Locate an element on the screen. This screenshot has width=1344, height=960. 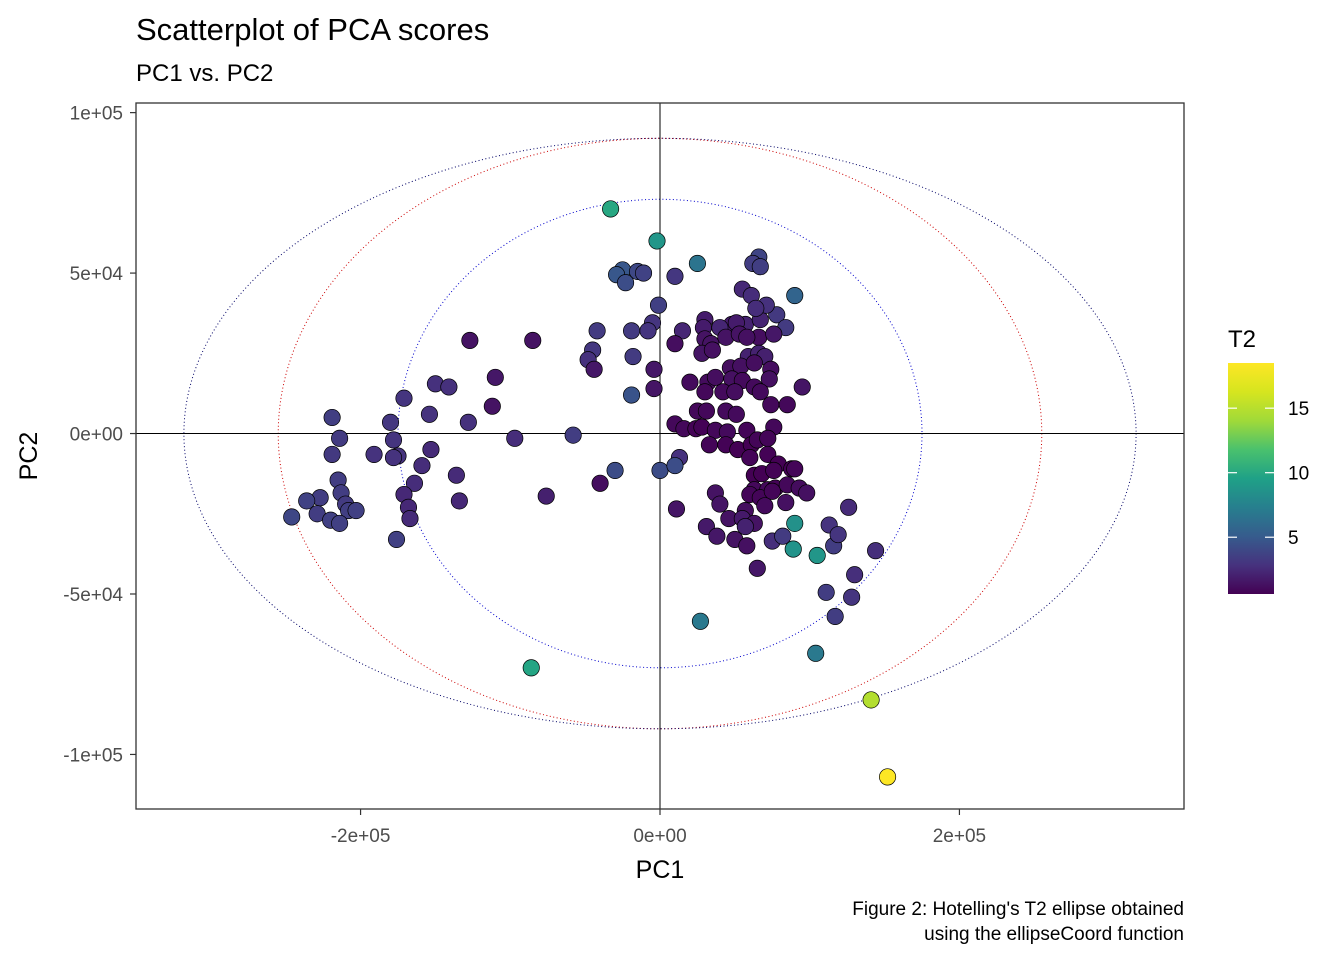
caption-line-2: using the ellipseCoord function is located at coordinates (1054, 934).